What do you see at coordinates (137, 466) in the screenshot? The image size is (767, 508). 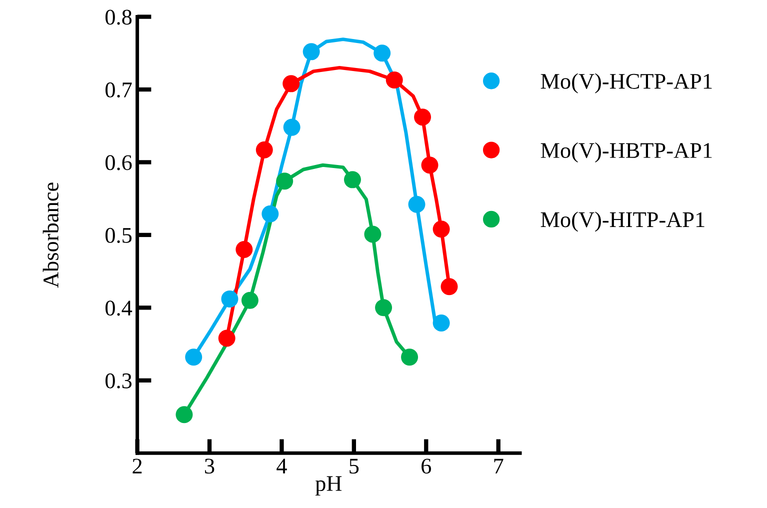 I see `x-tick-label: 2` at bounding box center [137, 466].